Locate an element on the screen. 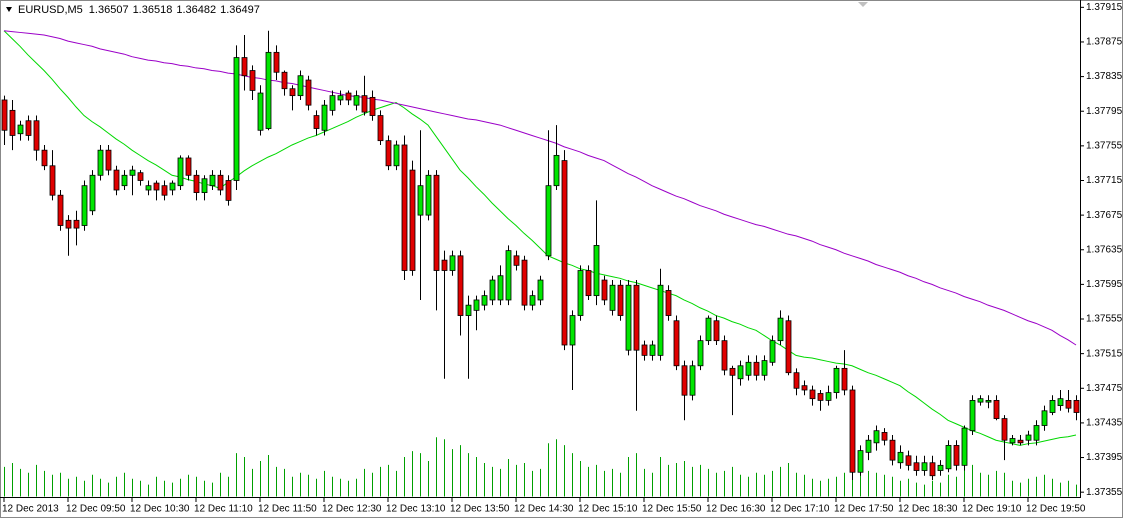 This screenshot has height=518, width=1123. quote-open: 1.36507 is located at coordinates (109, 10).